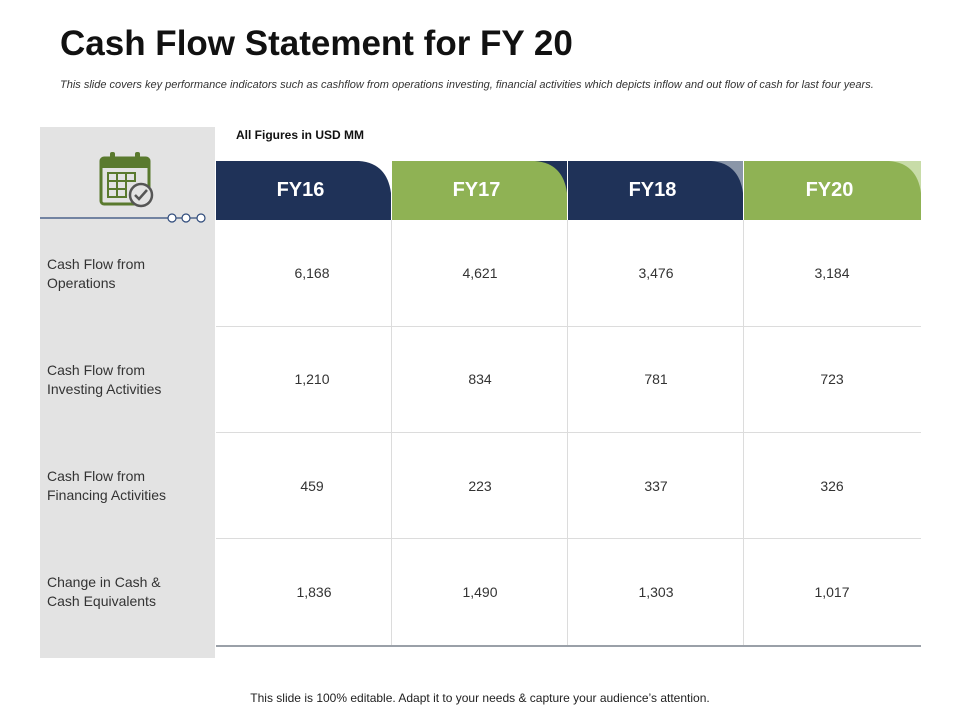  What do you see at coordinates (656, 486) in the screenshot?
I see `table-cell: 337` at bounding box center [656, 486].